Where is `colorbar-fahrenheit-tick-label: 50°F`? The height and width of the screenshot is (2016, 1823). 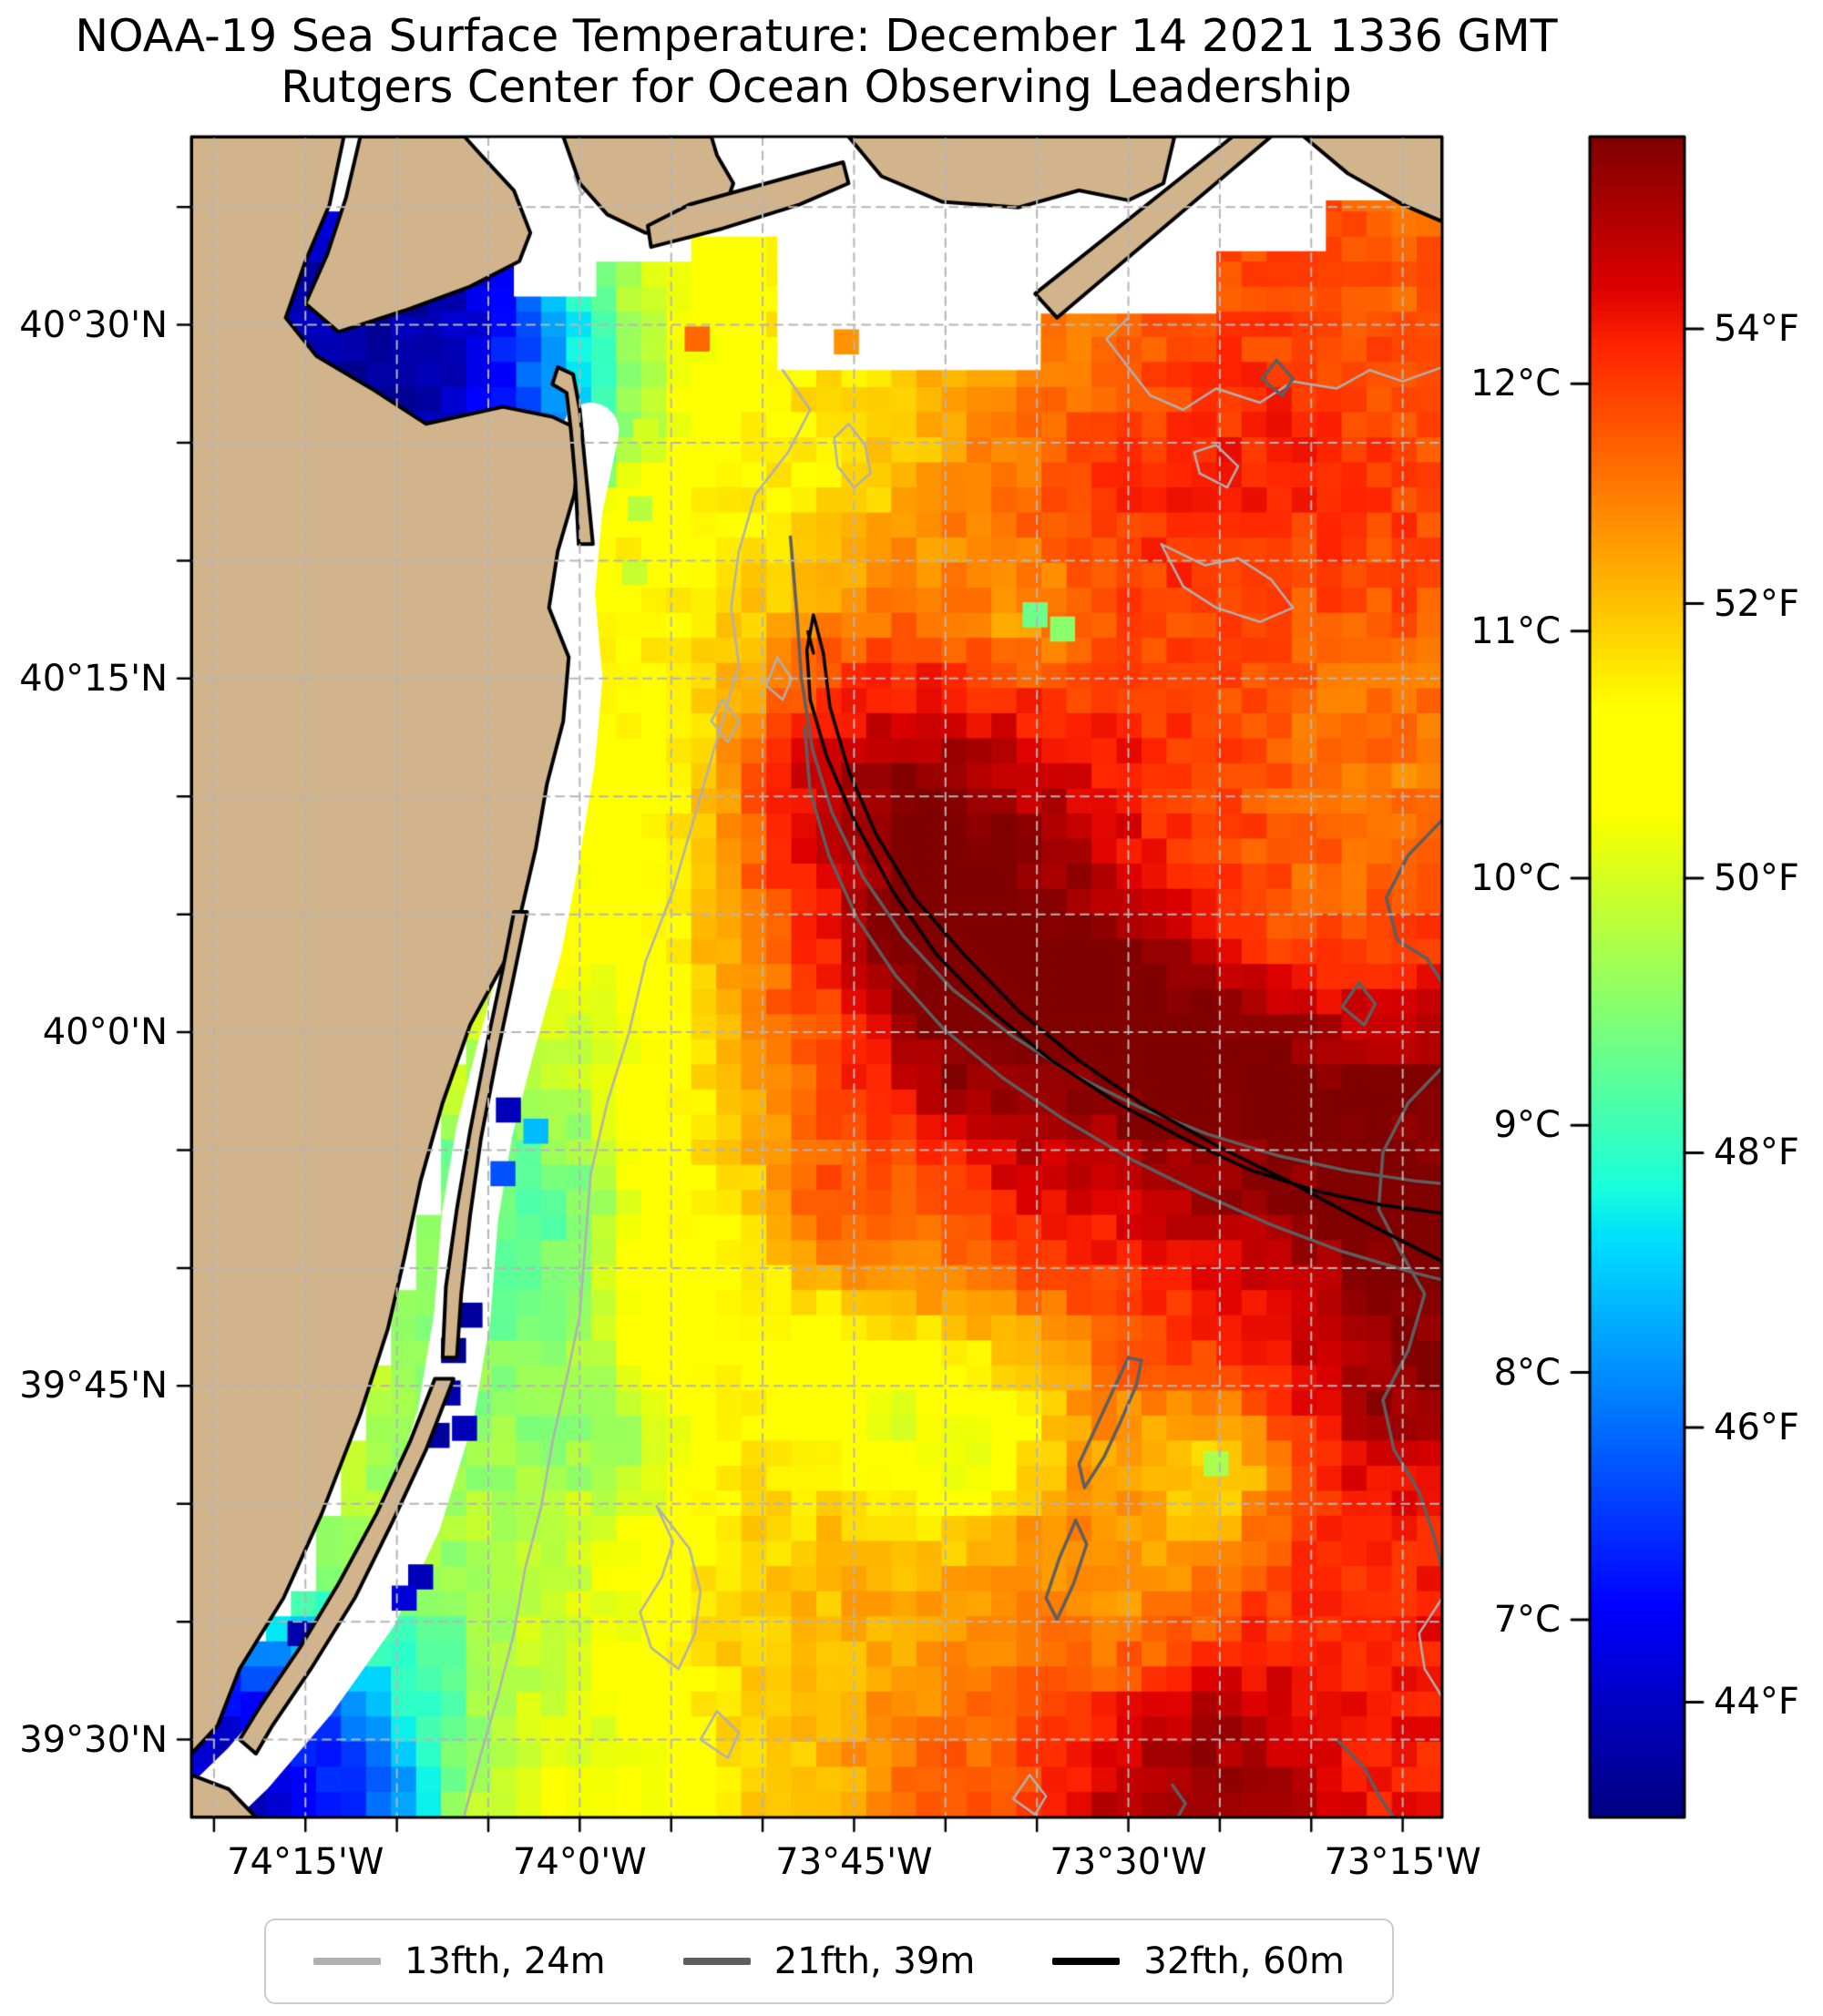 colorbar-fahrenheit-tick-label: 50°F is located at coordinates (1756, 877).